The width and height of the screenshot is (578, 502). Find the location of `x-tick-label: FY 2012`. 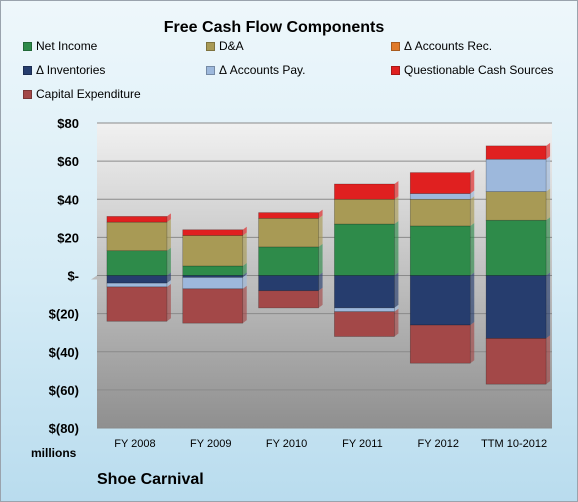

x-tick-label: FY 2012 is located at coordinates (438, 444).